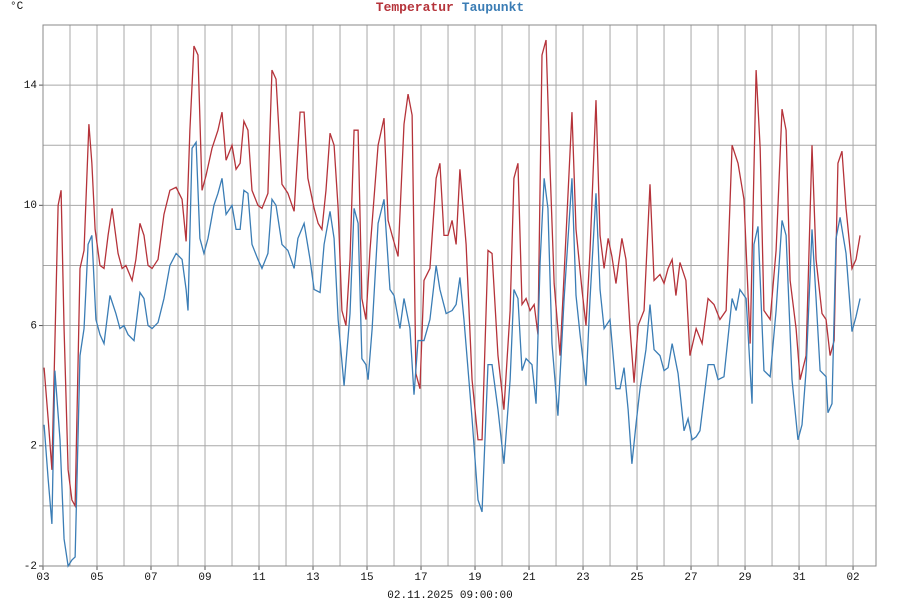  I want to click on x-tick-label: 13, so click(312, 578).